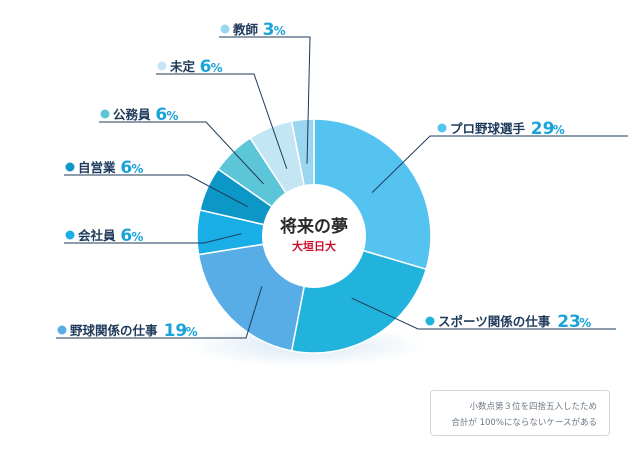 The width and height of the screenshot is (630, 454). Describe the element at coordinates (533, 407) in the screenshot. I see `rounding-note-line1: 小数点第３位を四捨五入したため` at that location.